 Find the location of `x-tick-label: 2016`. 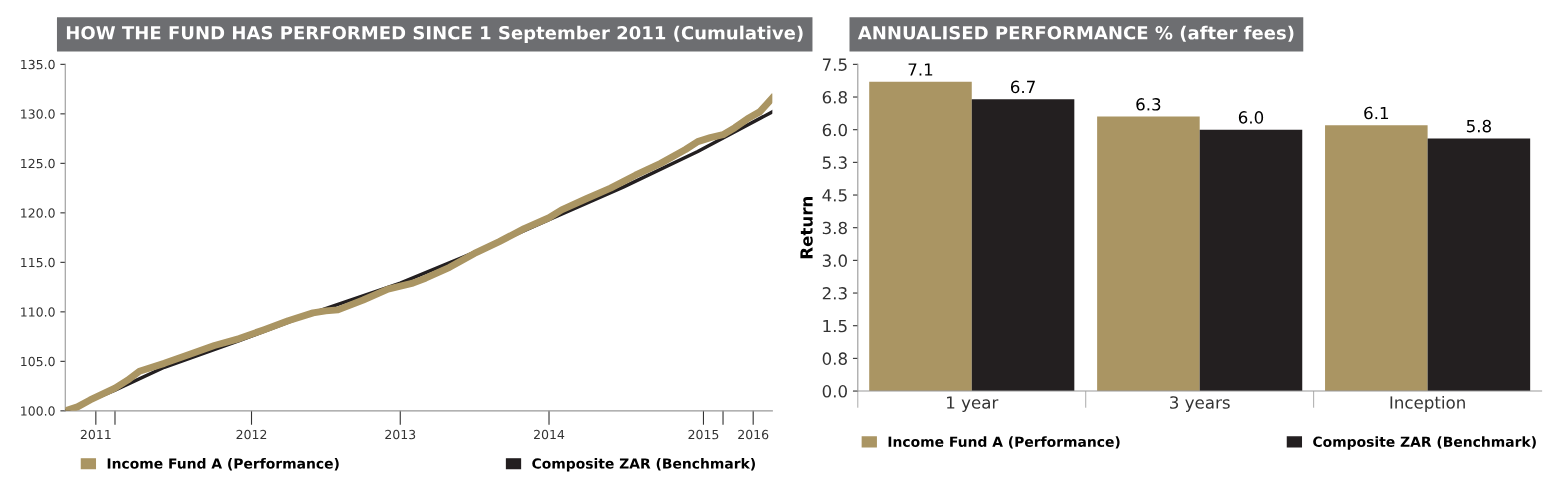

x-tick-label: 2016 is located at coordinates (753, 434).